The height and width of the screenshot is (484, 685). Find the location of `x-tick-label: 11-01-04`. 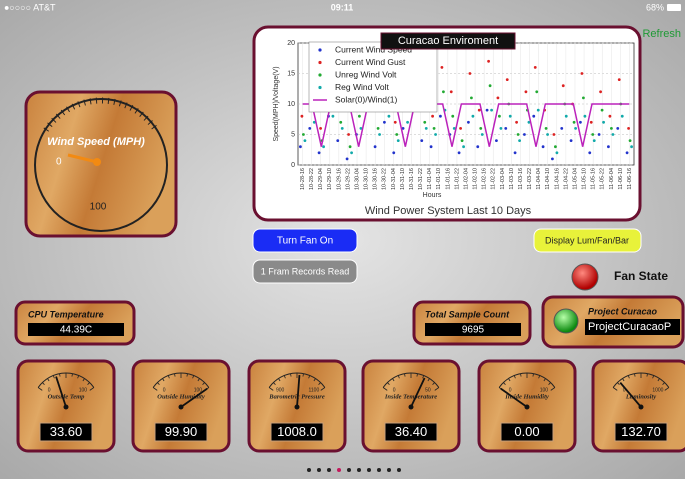

x-tick-label: 11-01-04 is located at coordinates (430, 179).